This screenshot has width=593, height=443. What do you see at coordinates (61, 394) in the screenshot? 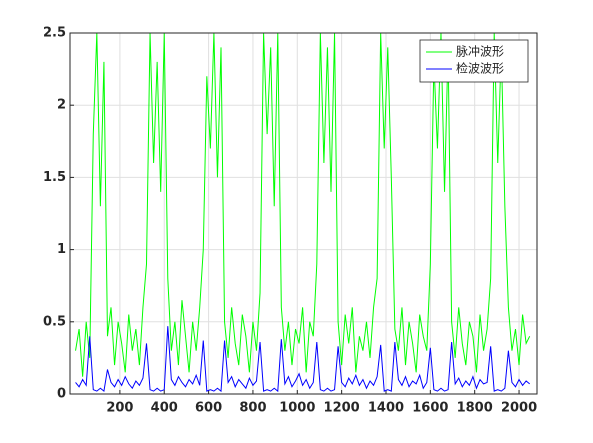
I see `y-tick-label: 0` at bounding box center [61, 394].